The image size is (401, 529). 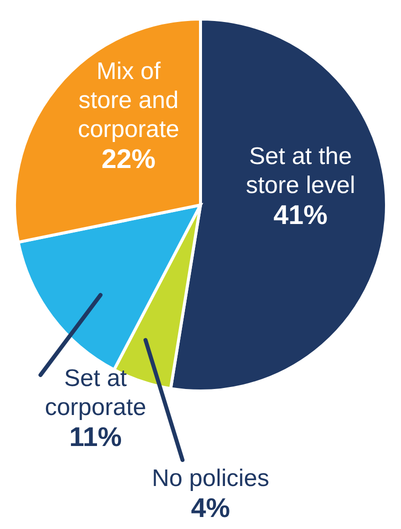 I want to click on slice-label: Set at the store level, so click(x=301, y=171).